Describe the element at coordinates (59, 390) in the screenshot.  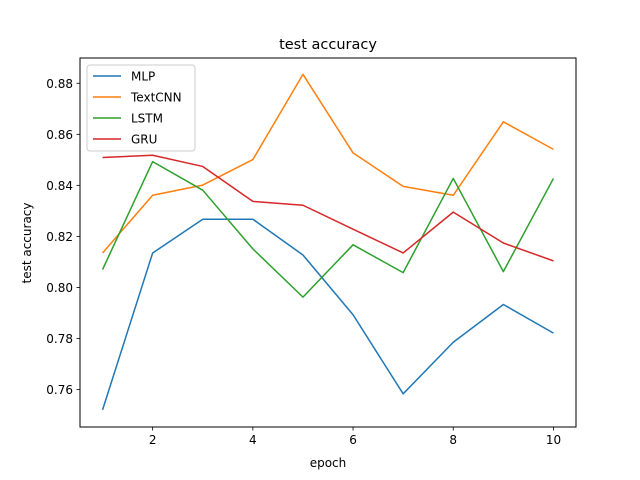
I see `y-tick-label: 0.76` at that location.